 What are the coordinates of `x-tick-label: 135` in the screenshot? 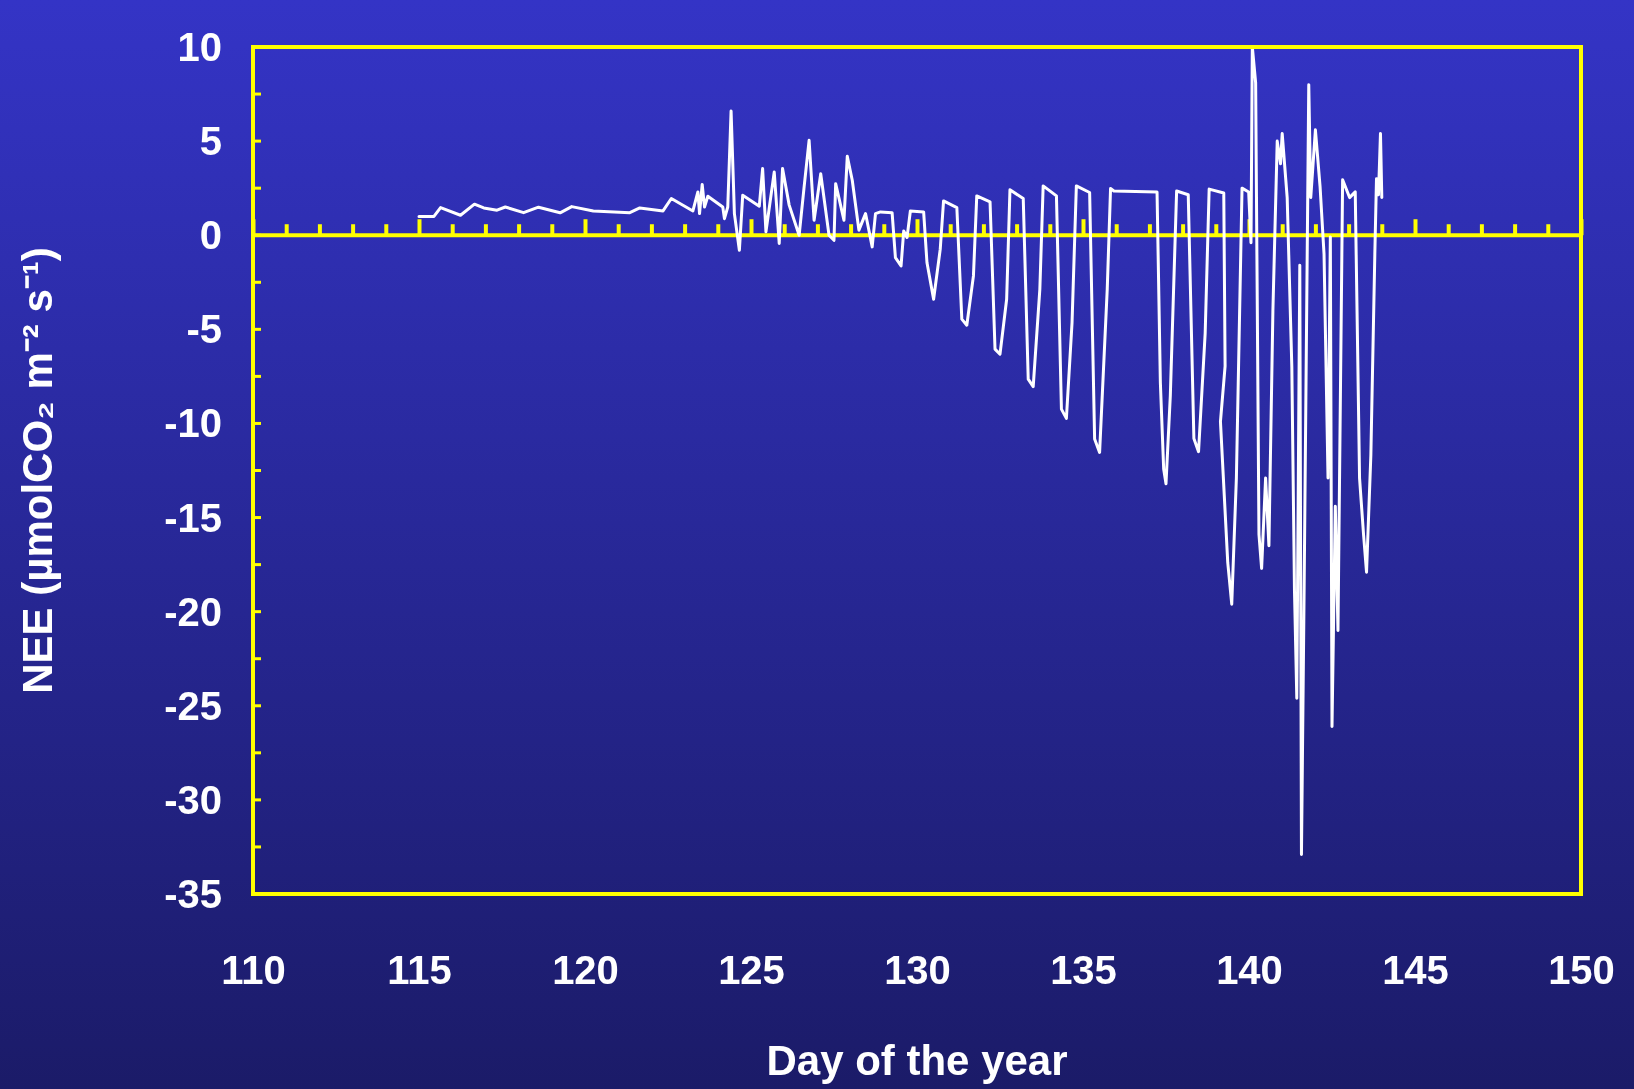 It's located at (1083, 970).